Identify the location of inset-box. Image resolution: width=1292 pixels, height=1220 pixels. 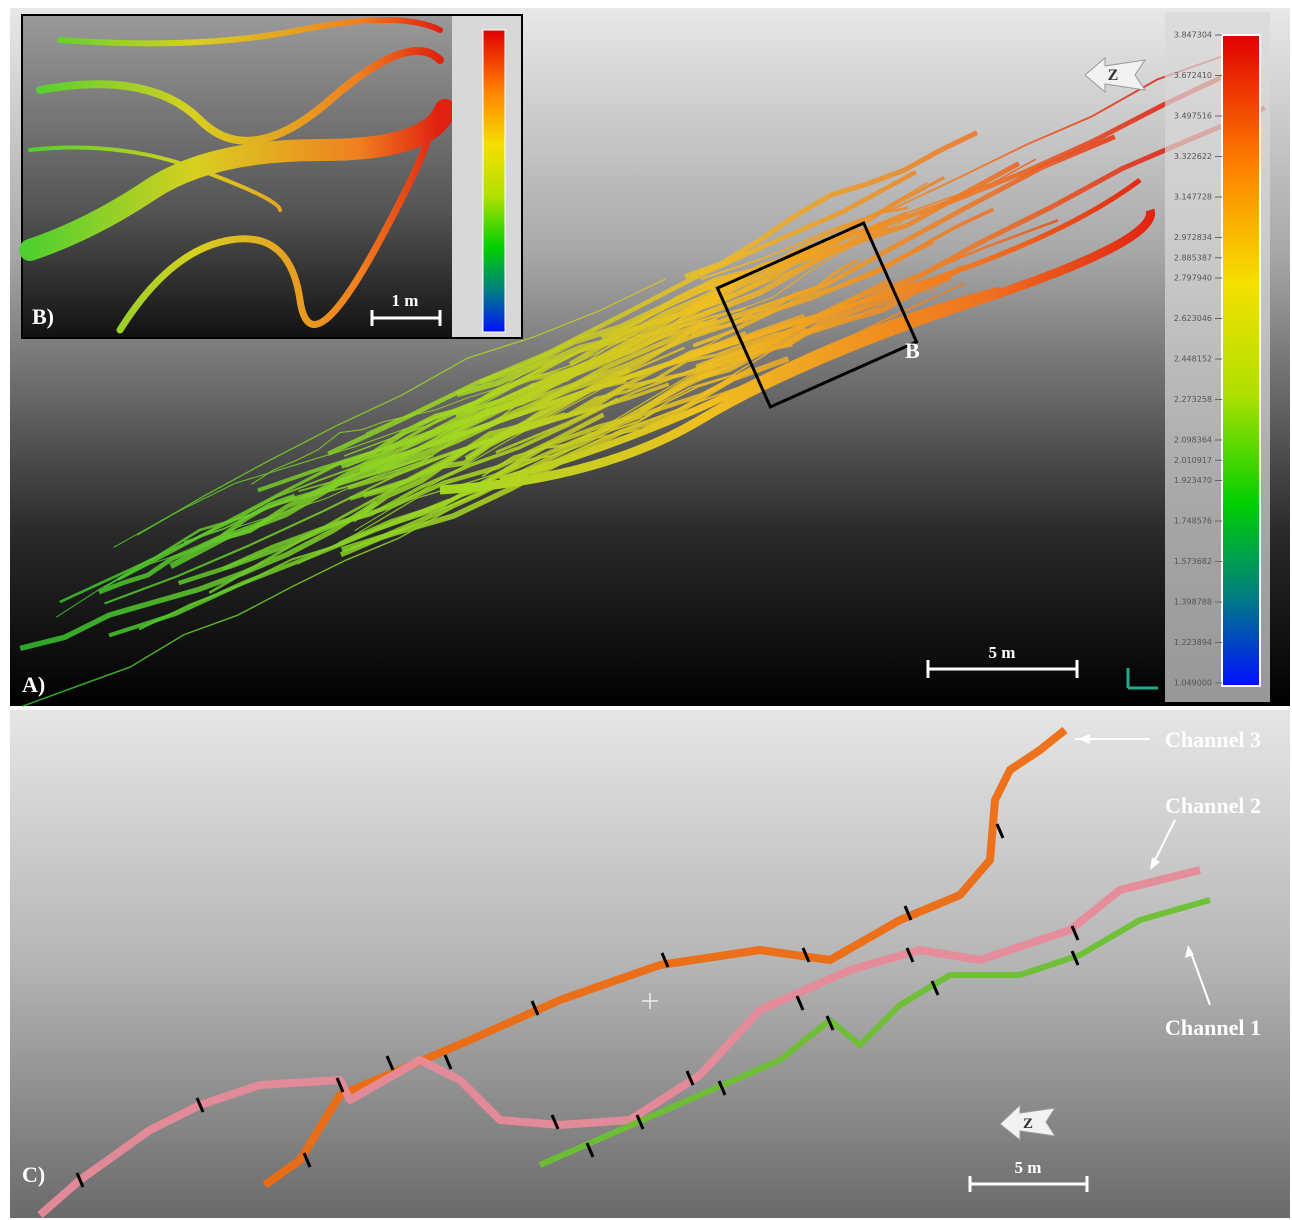
(817, 315).